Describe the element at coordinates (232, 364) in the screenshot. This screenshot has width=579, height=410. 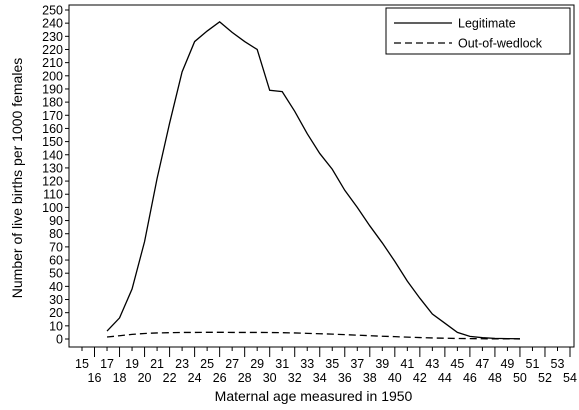
I see `x-tick-label: 27` at that location.